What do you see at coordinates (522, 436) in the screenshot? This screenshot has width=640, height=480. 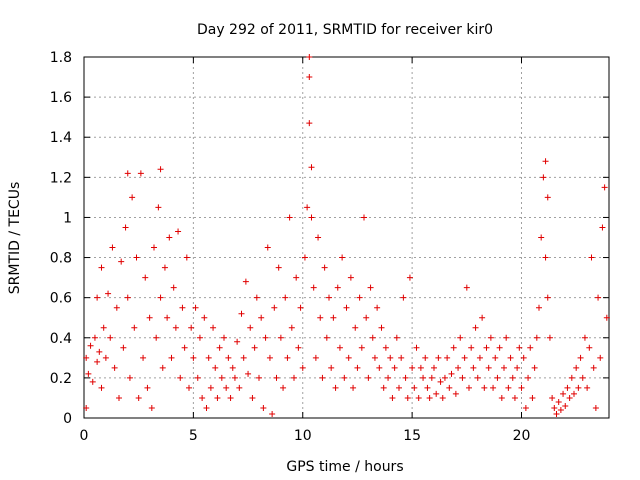 I see `x-tick-label: 20` at bounding box center [522, 436].